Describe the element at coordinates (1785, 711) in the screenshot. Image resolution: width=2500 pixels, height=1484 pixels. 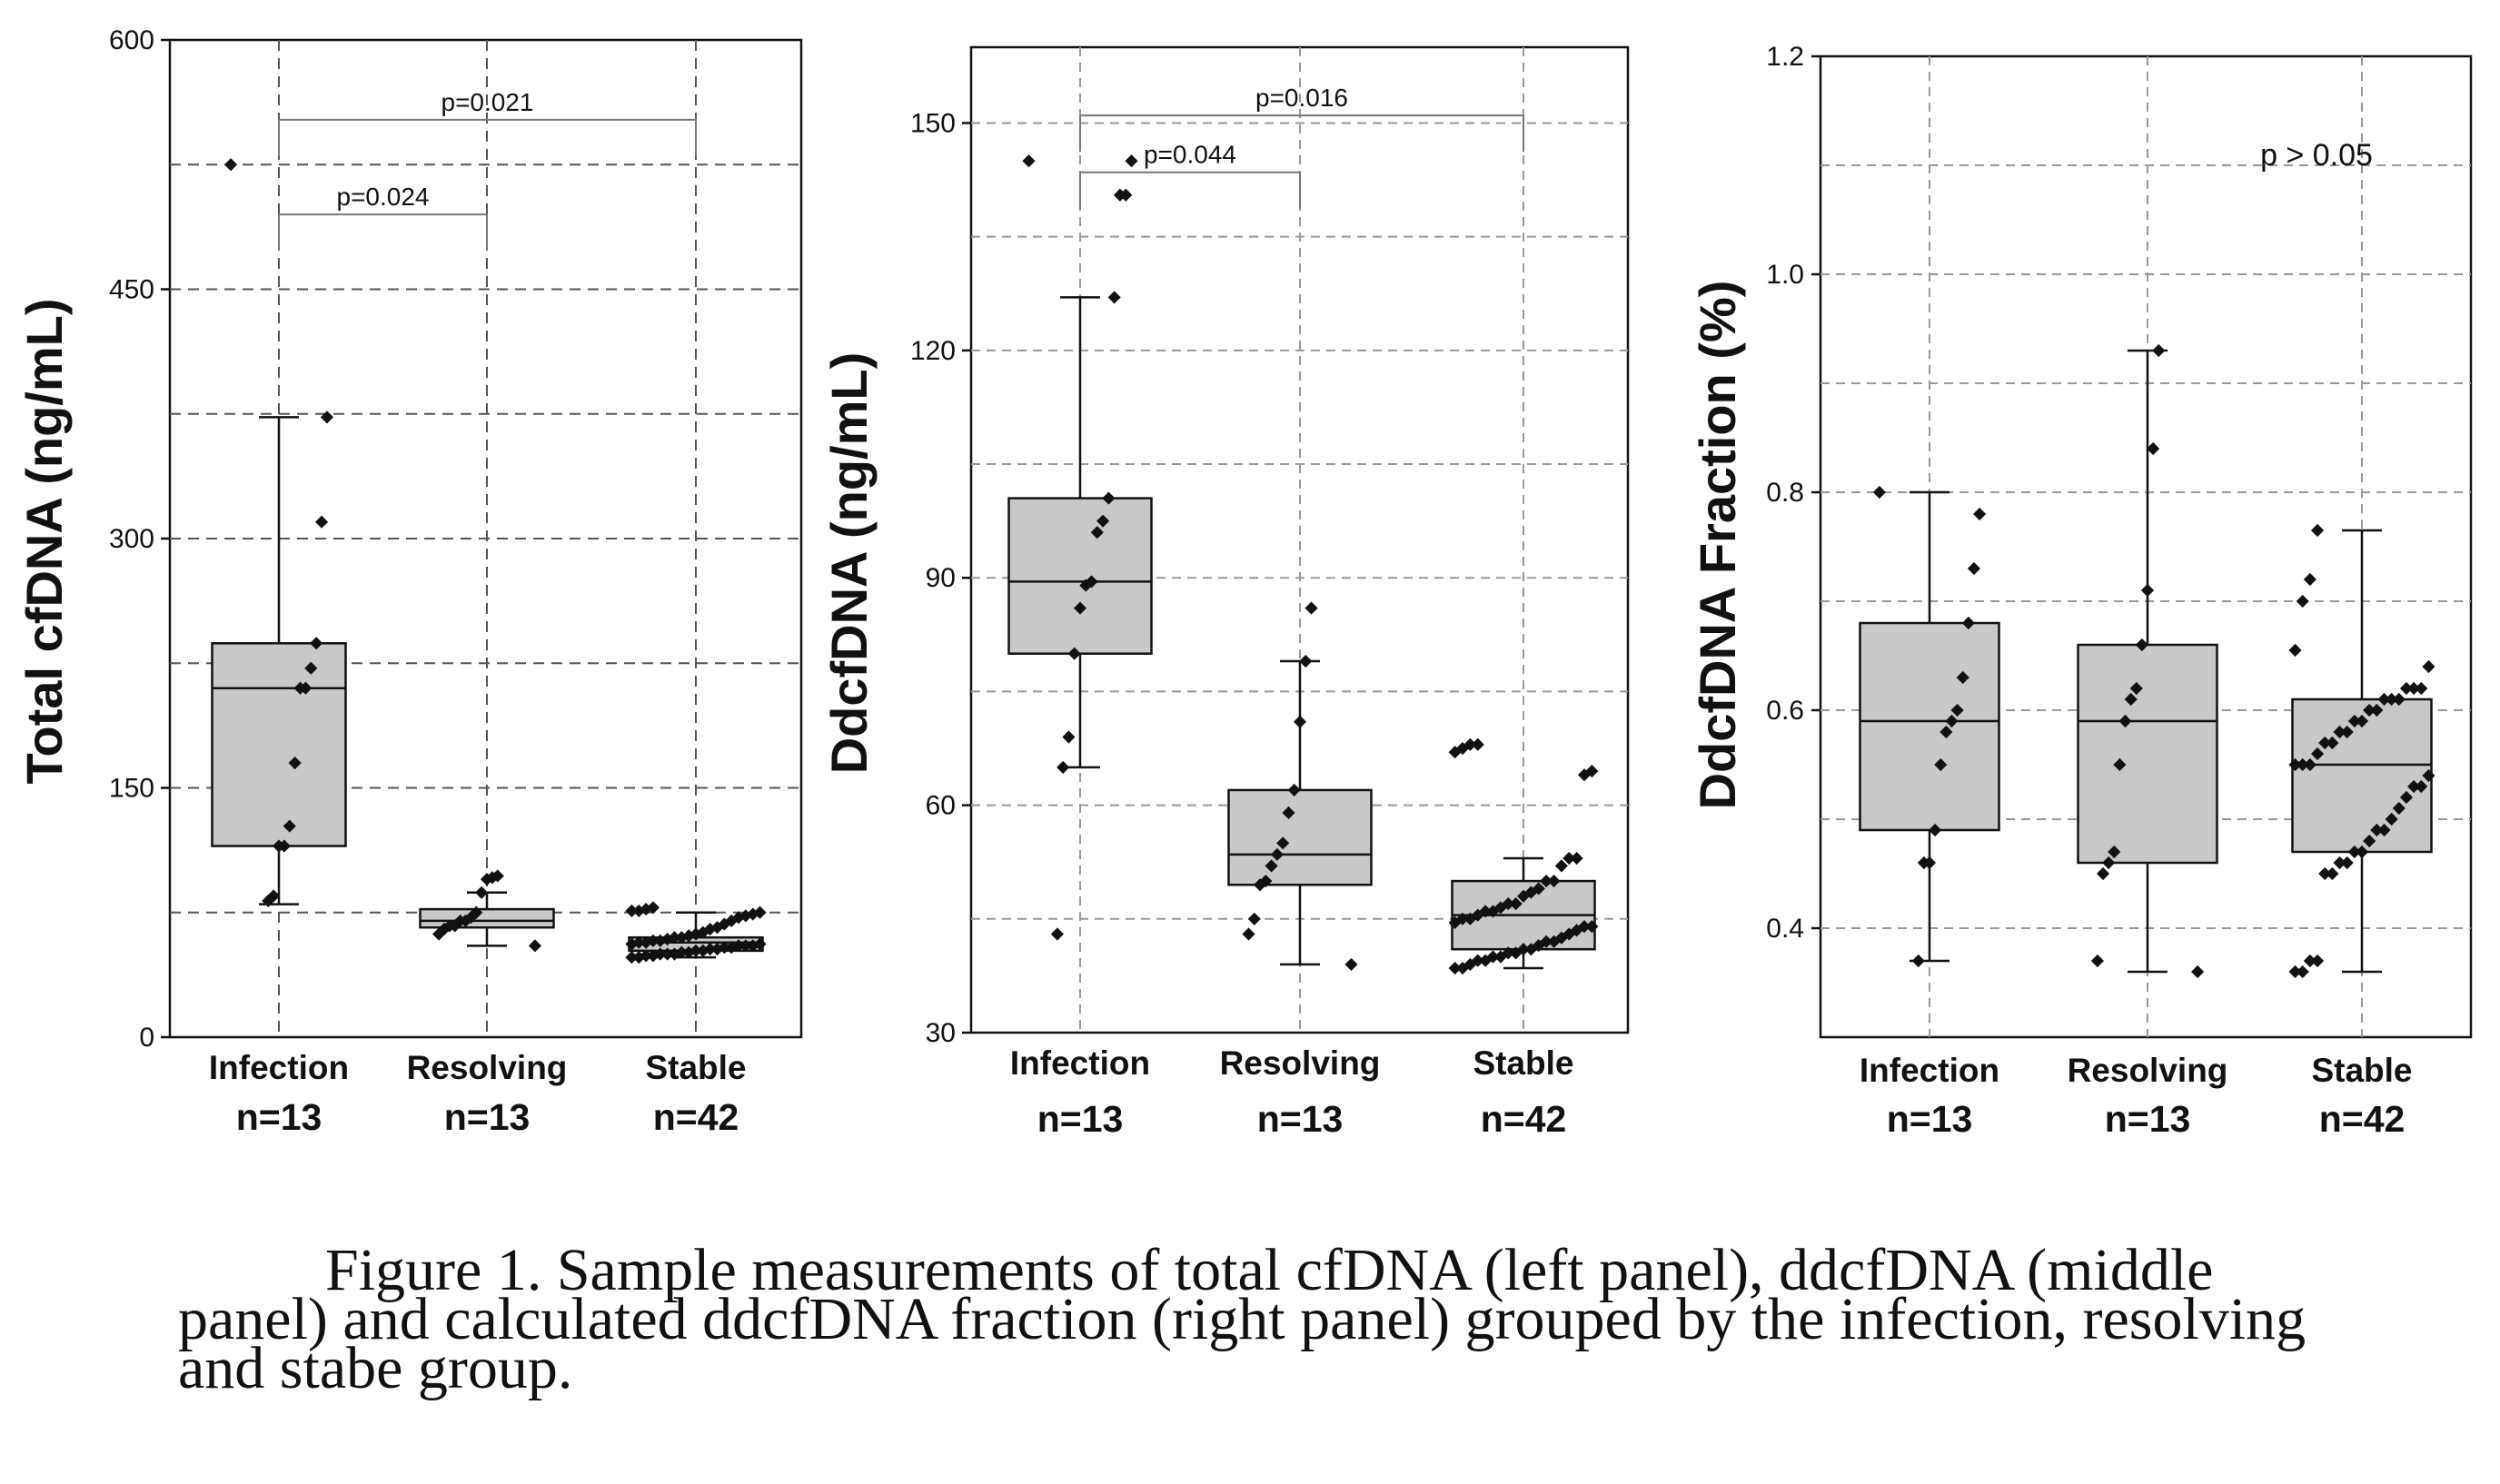
I see `y-tick-label: 0.6` at that location.